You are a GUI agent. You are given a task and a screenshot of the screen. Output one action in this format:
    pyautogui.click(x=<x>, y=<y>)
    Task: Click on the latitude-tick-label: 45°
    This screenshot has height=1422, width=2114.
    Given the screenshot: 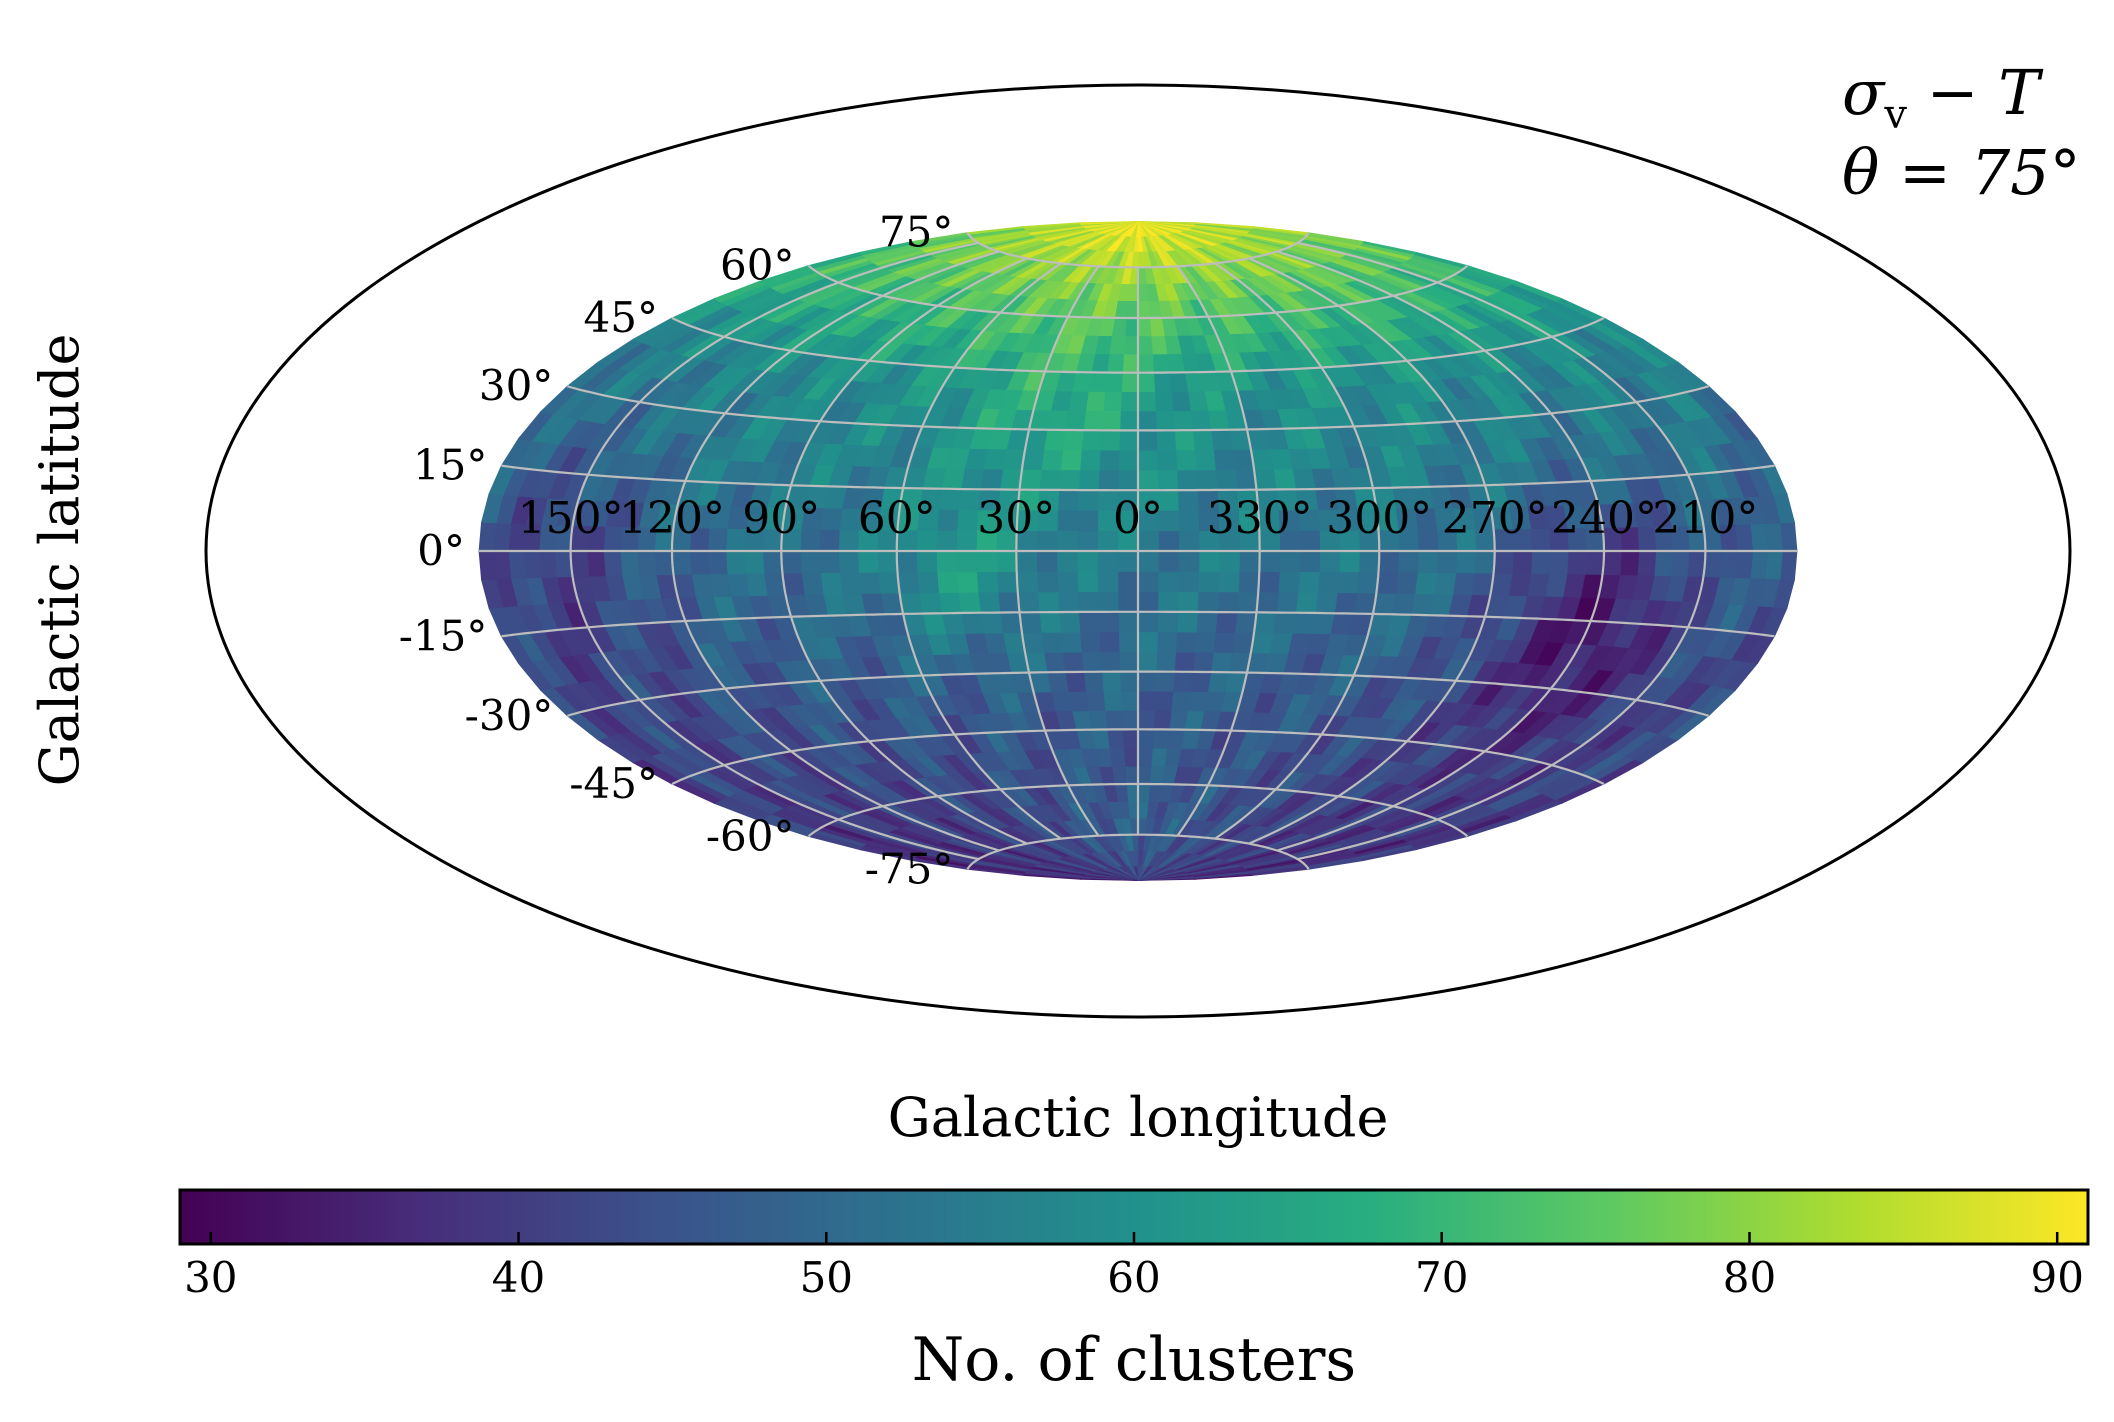 What is the action you would take?
    pyautogui.click(x=621, y=317)
    